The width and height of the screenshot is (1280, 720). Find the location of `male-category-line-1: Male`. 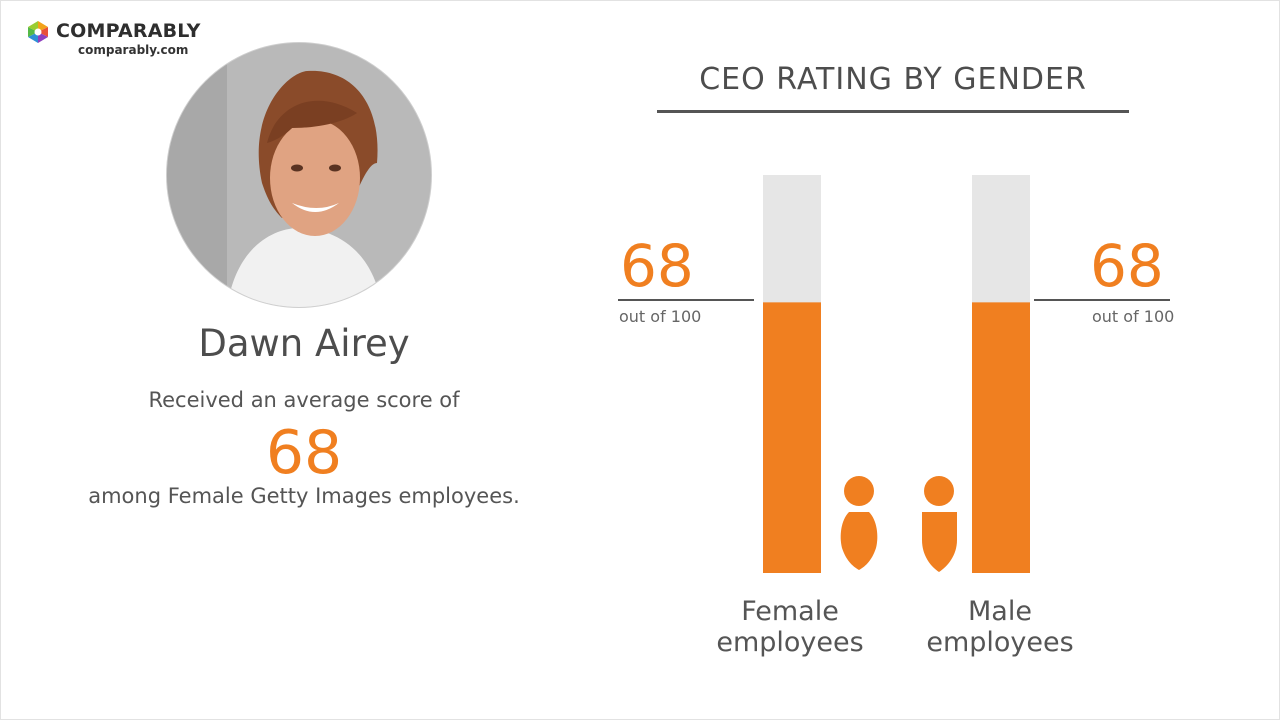

male-category-line-1: Male is located at coordinates (1000, 611).